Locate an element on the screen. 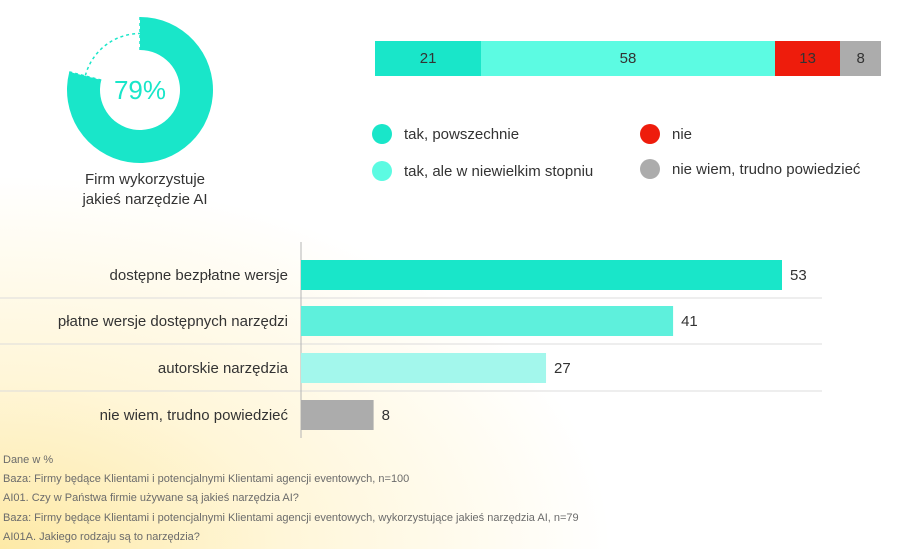  category-label: autorskie narzędzia is located at coordinates (223, 368).